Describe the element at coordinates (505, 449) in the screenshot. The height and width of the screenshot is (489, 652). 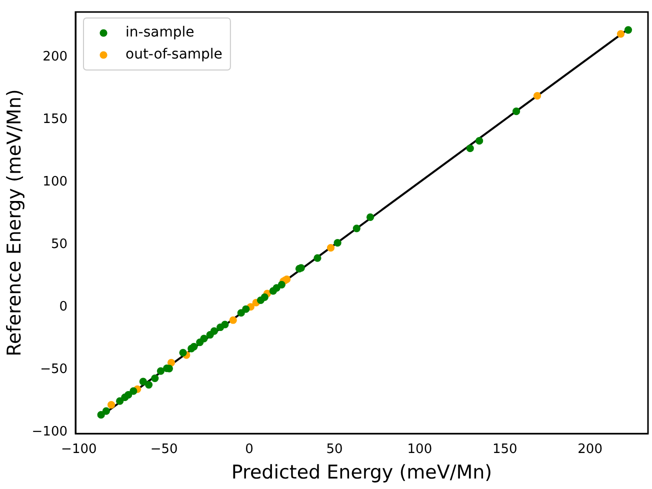
I see `x-tick-label: 150` at that location.